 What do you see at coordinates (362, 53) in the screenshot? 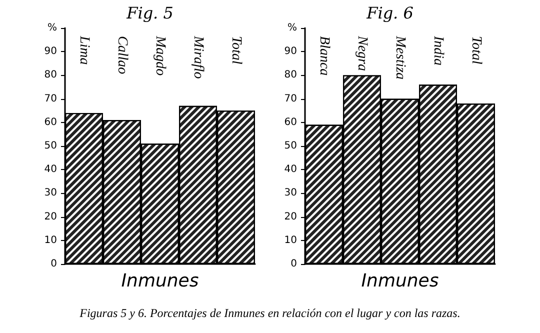
I see `x-tick-label: Negra` at bounding box center [362, 53].